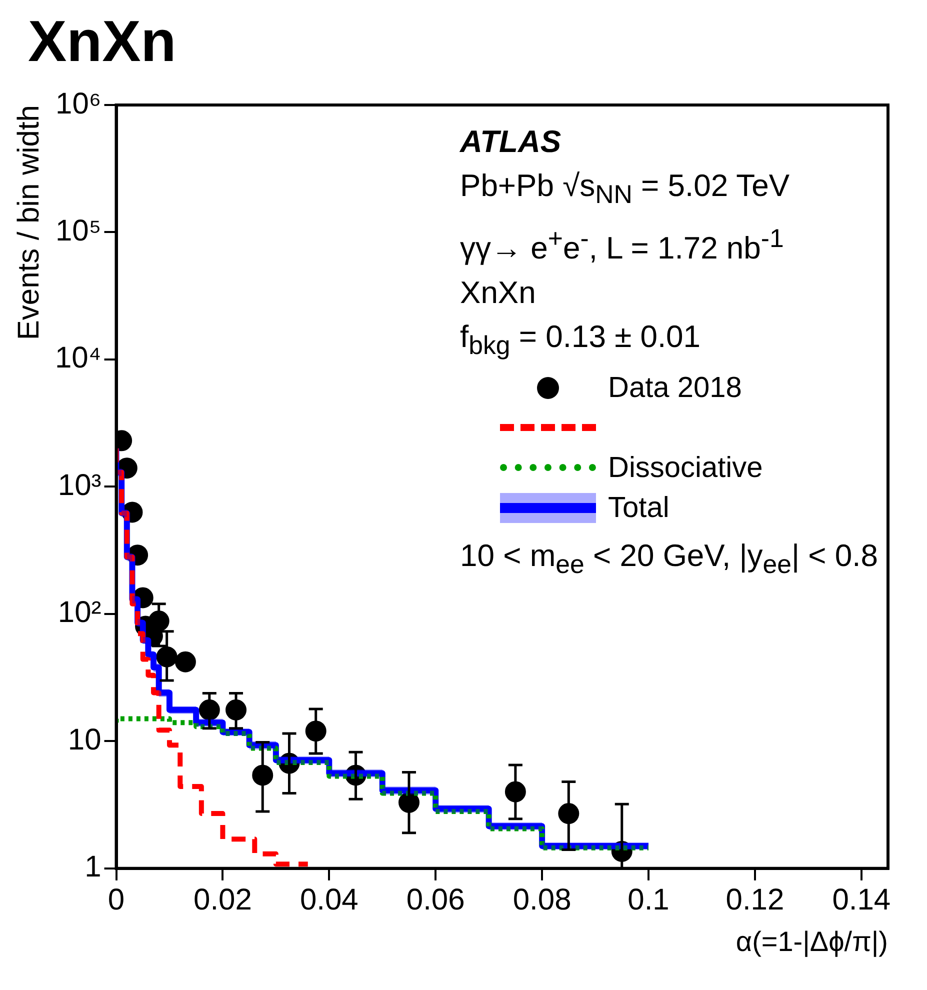 Image resolution: width=927 pixels, height=990 pixels. What do you see at coordinates (639, 508) in the screenshot?
I see `legend-label: Total` at bounding box center [639, 508].